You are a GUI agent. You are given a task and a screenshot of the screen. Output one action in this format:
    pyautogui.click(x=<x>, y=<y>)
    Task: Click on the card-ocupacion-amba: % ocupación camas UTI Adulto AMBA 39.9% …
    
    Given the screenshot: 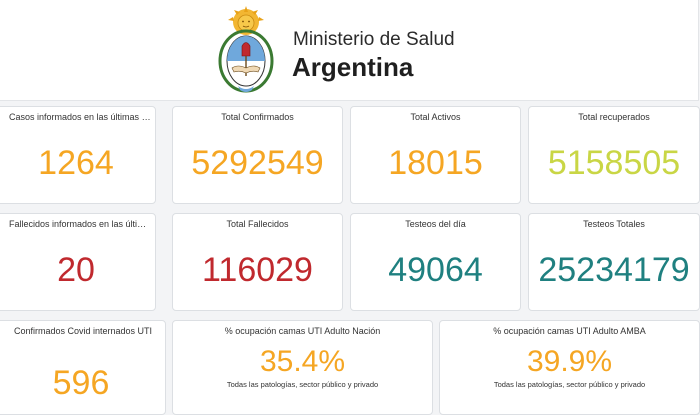 What is the action you would take?
    pyautogui.click(x=569, y=367)
    